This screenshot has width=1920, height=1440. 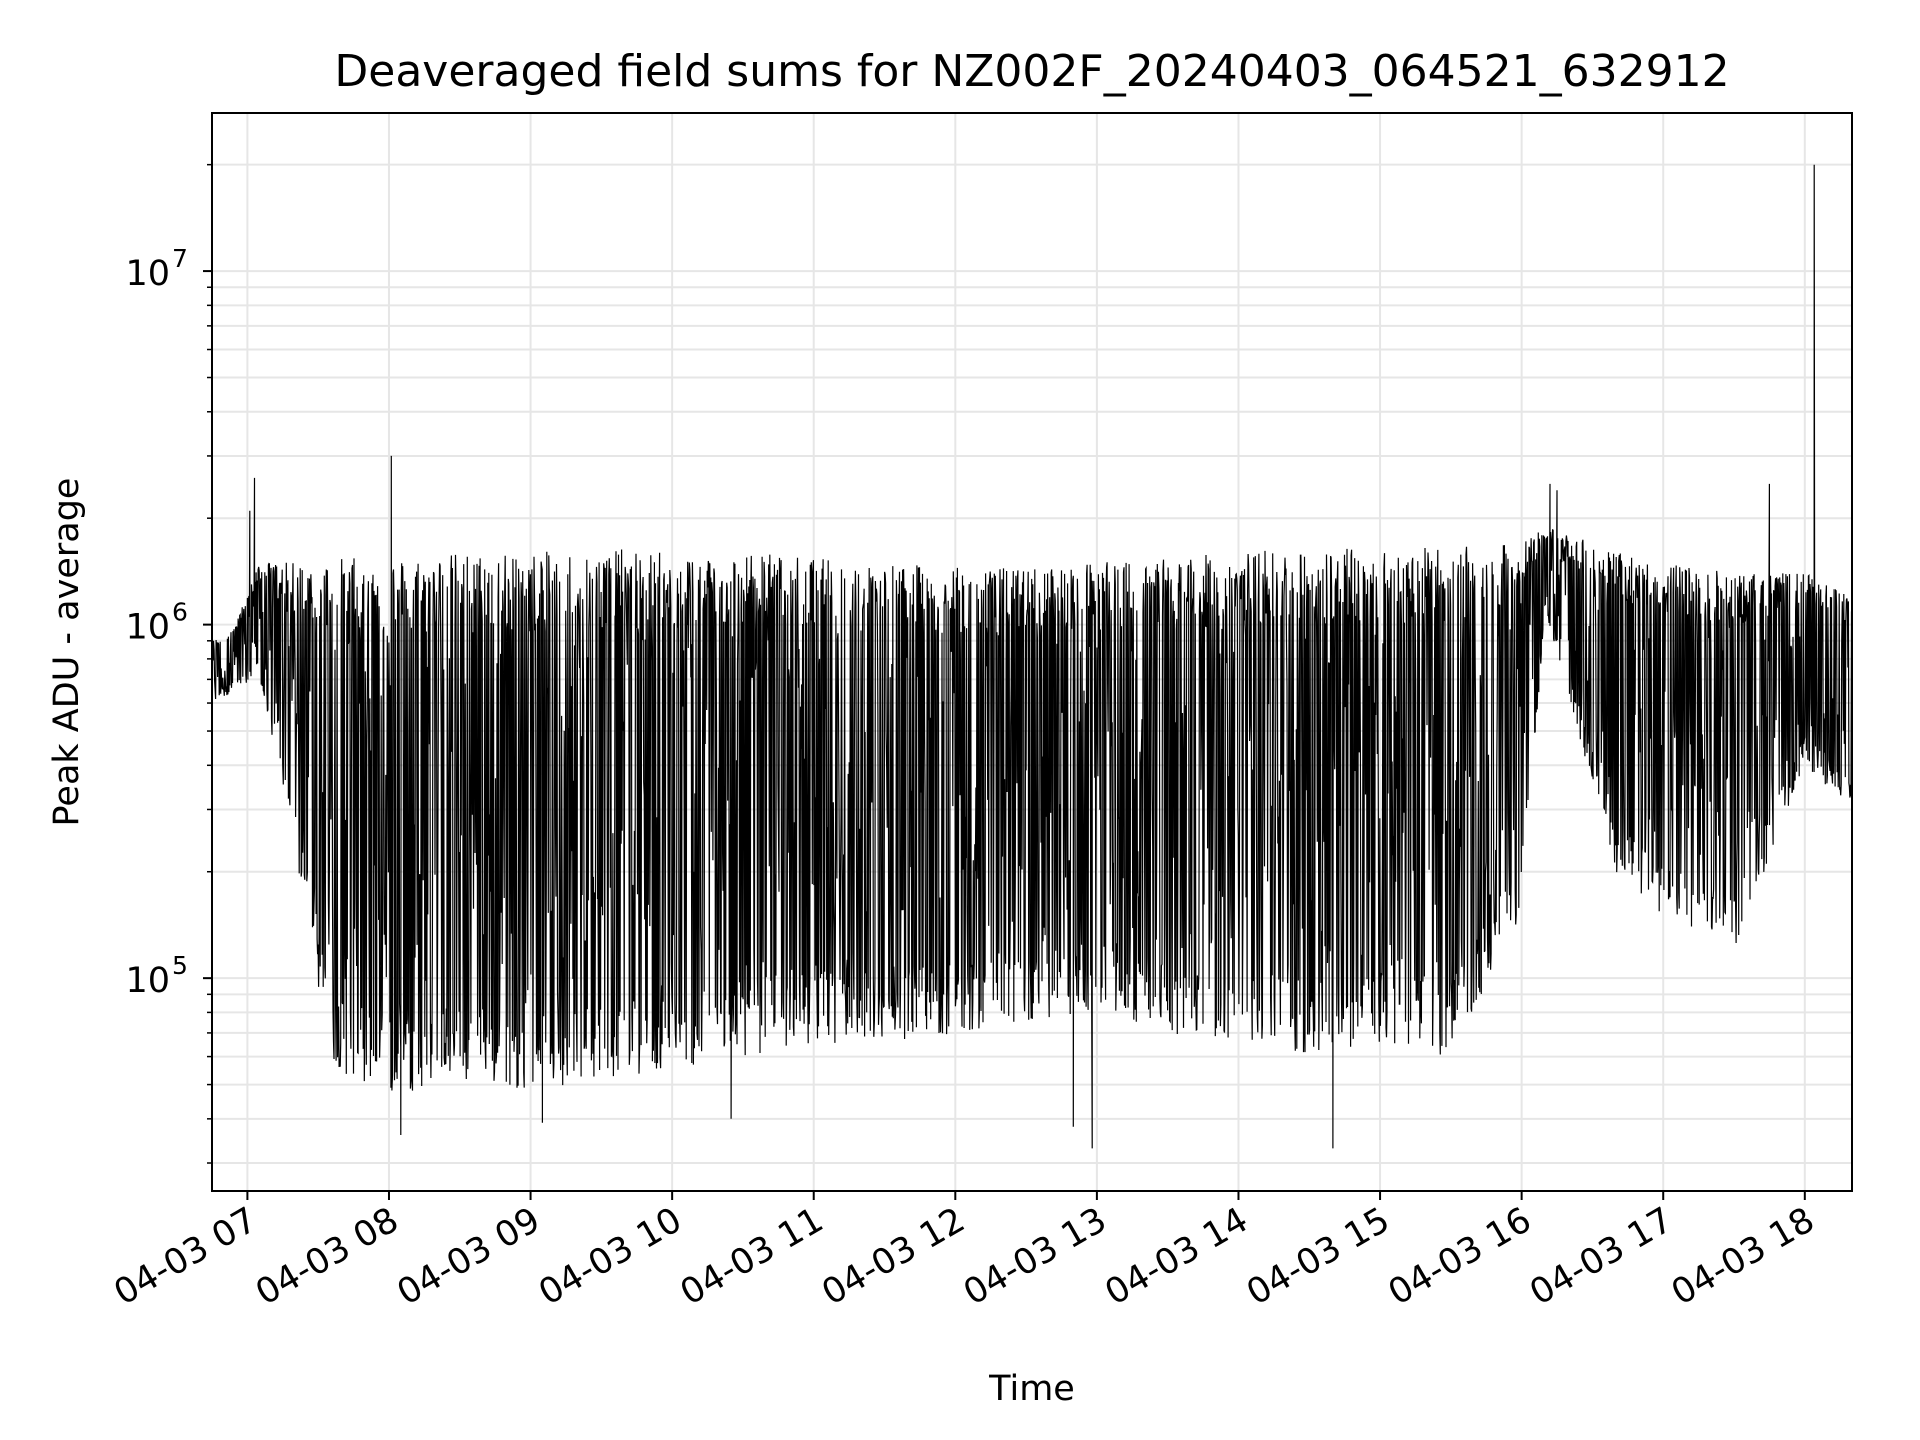 I want to click on y-tick-exponent: 5, so click(x=180, y=965).